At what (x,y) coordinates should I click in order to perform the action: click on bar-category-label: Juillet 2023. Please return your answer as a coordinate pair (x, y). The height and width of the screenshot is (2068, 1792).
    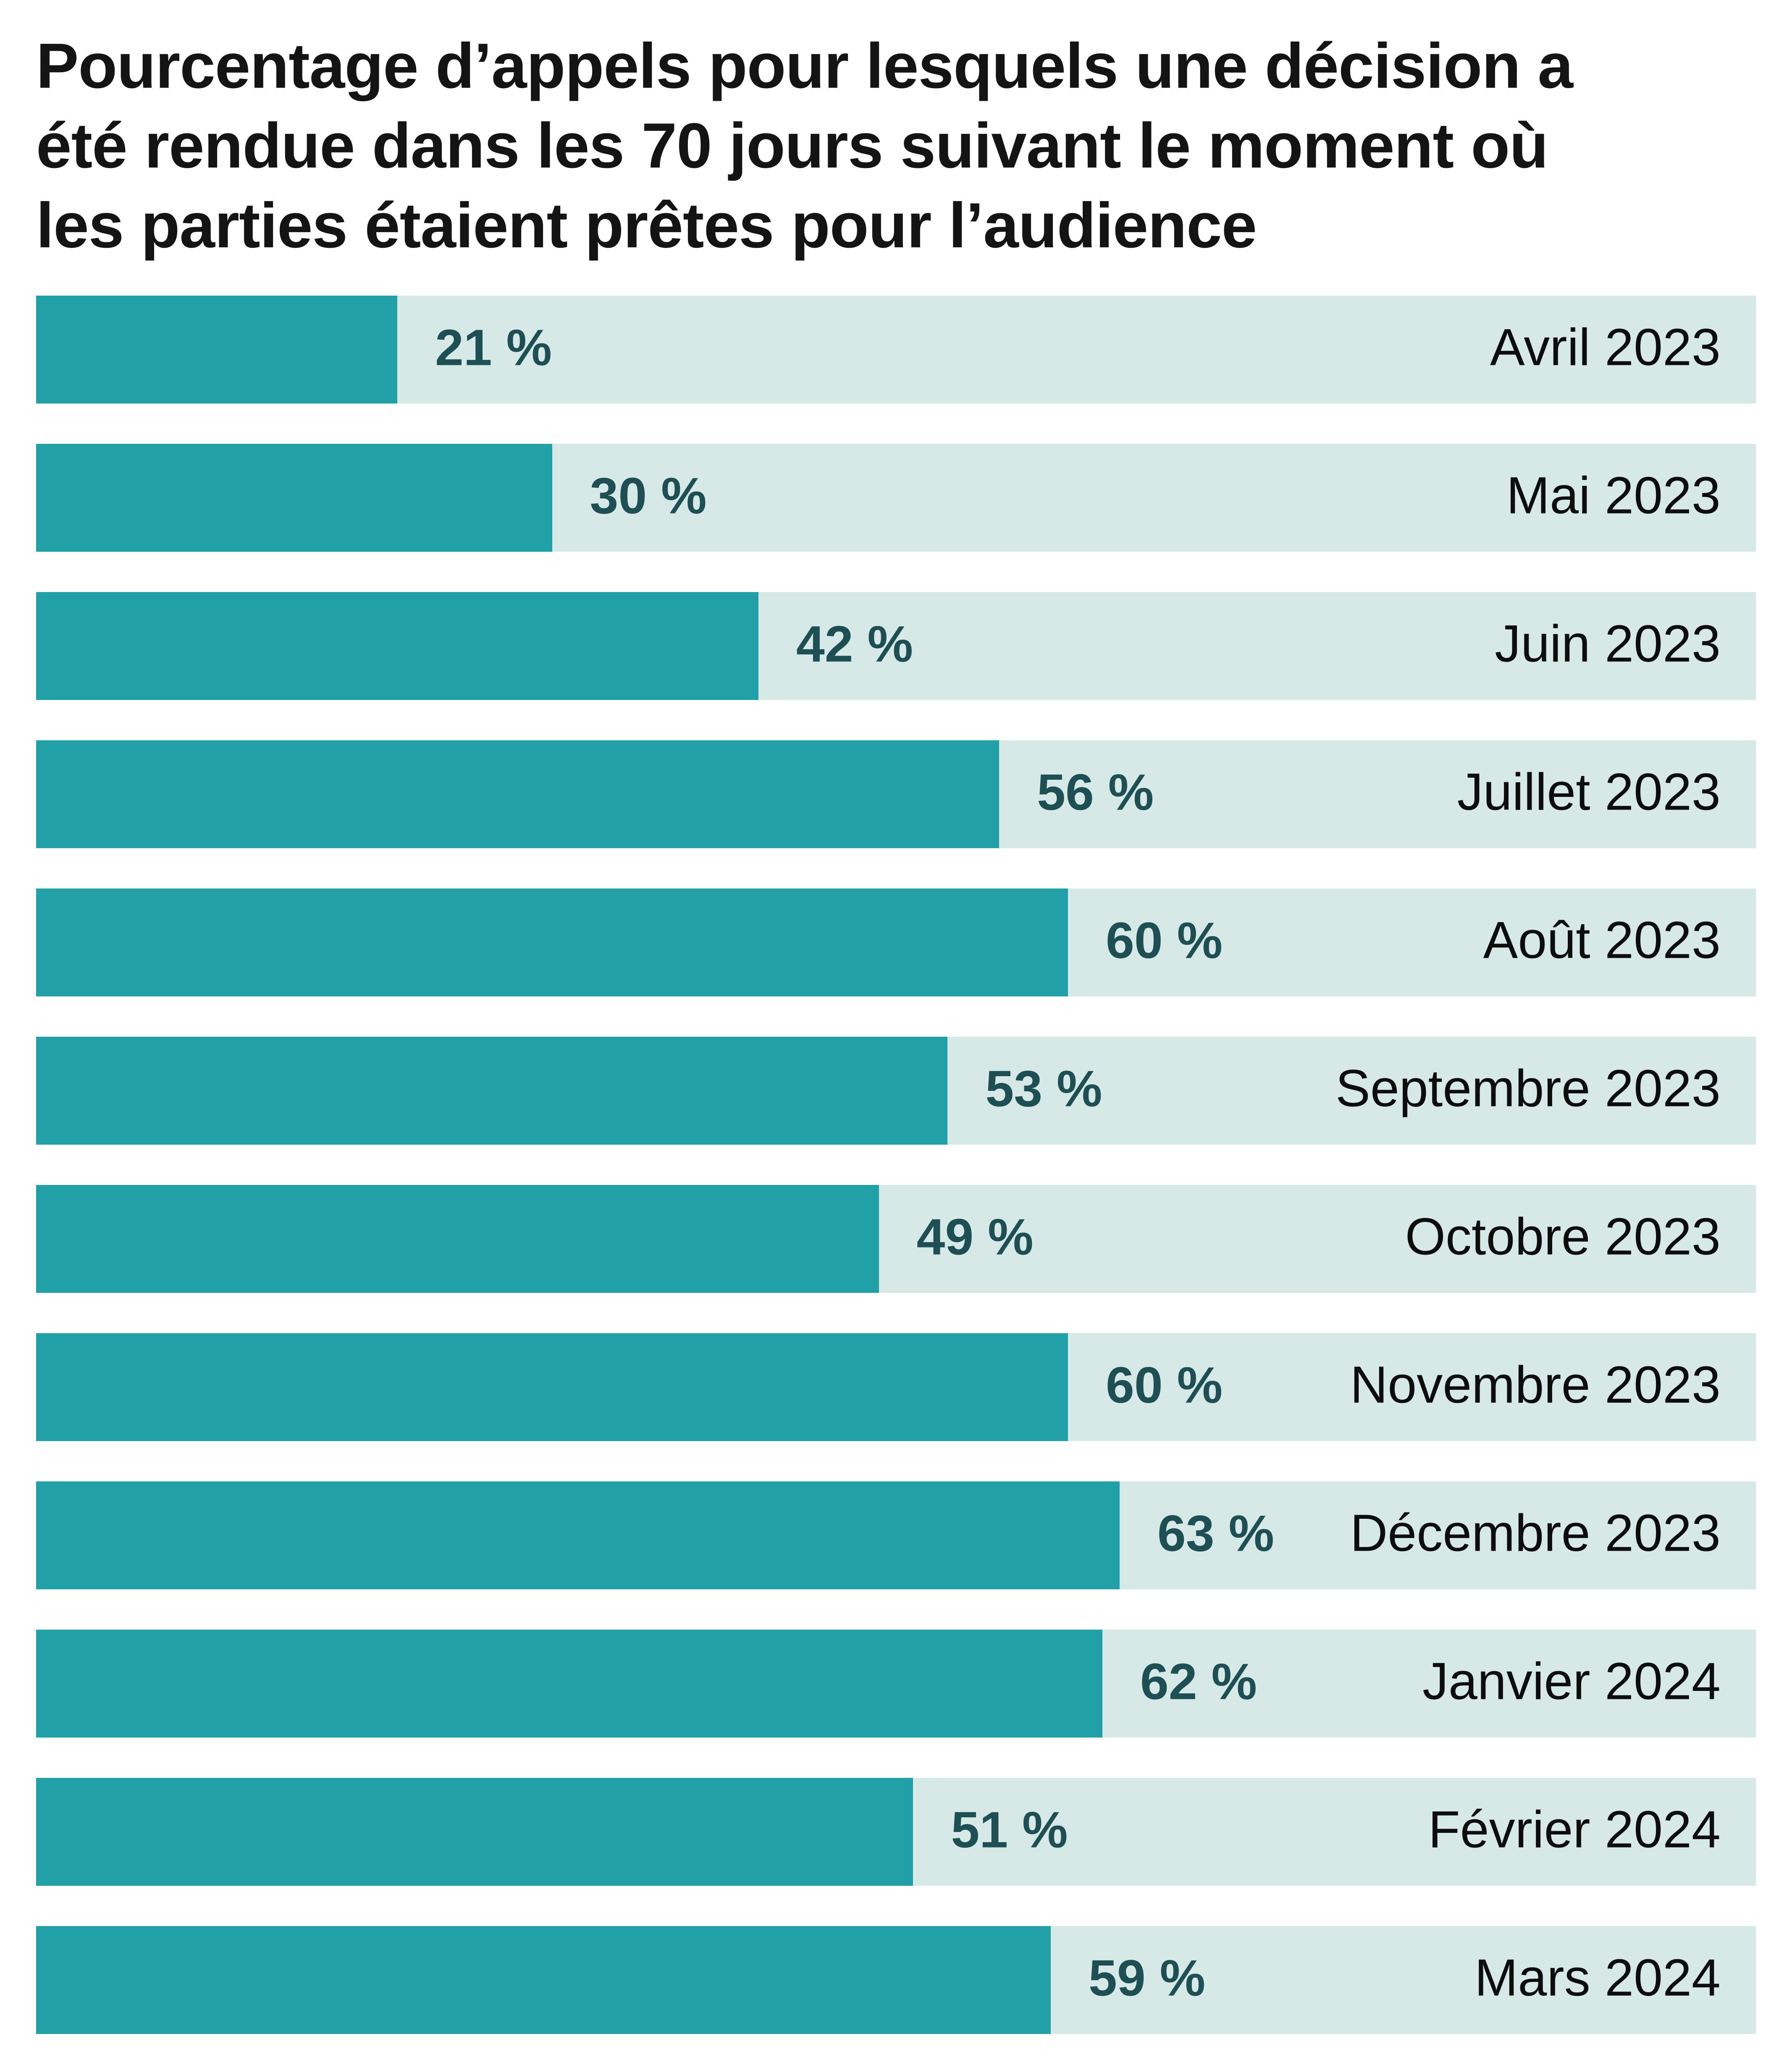
    Looking at the image, I should click on (1589, 792).